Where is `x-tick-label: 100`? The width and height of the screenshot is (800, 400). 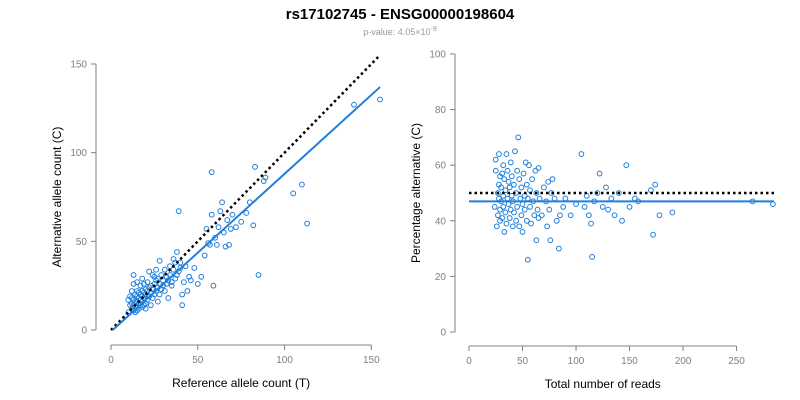 x-tick-label: 100 is located at coordinates (576, 361).